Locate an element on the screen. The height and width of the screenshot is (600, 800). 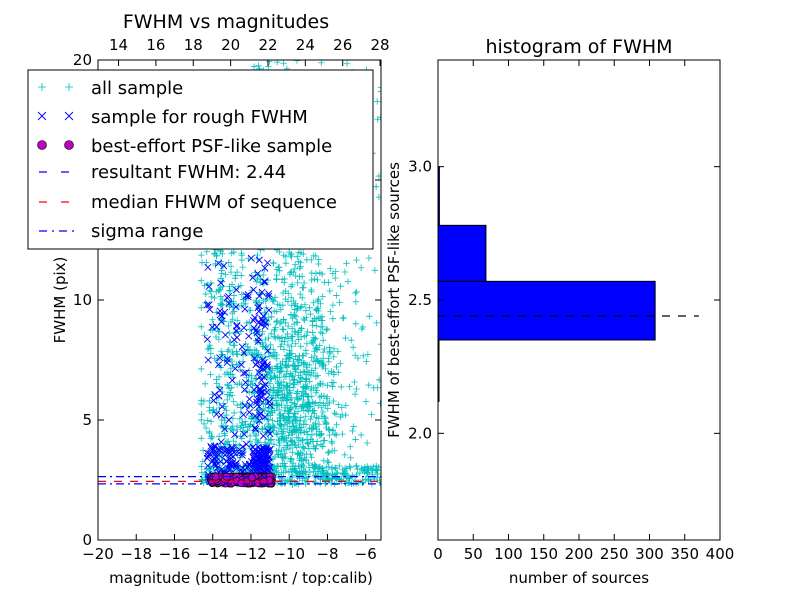
x-tick-label: 350 is located at coordinates (684, 554).